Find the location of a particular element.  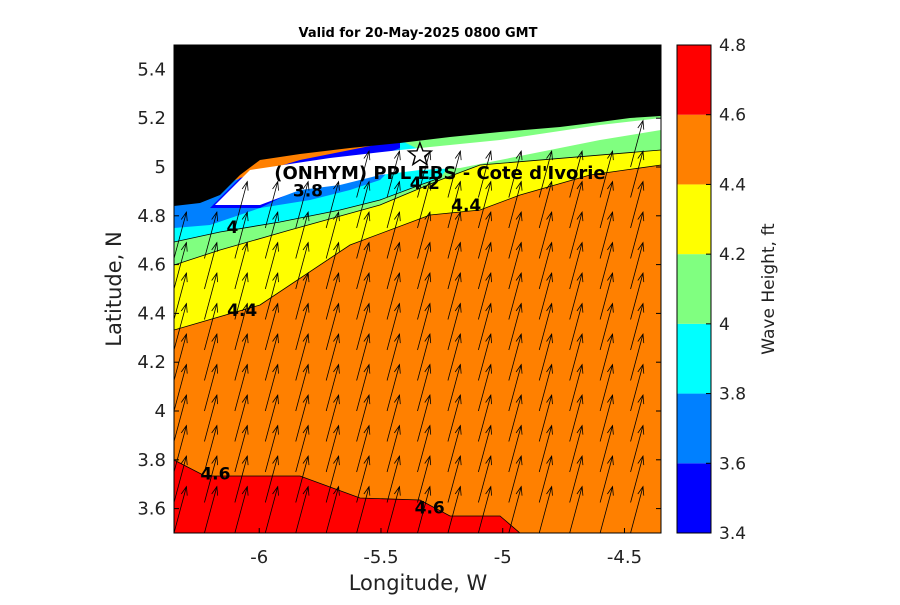

x-tick-label: -6 is located at coordinates (259, 557).